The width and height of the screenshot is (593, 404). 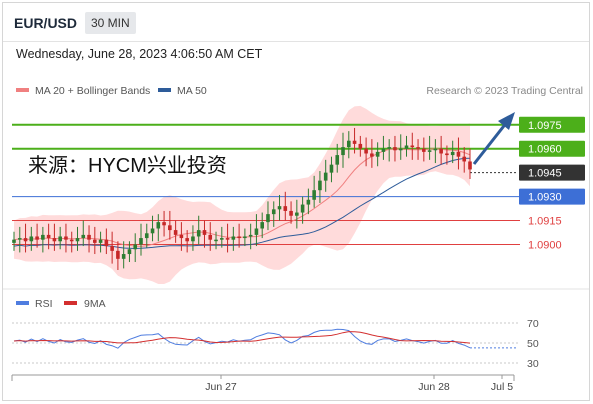 I want to click on level-label-1-0975: 1.0975, so click(x=545, y=126).